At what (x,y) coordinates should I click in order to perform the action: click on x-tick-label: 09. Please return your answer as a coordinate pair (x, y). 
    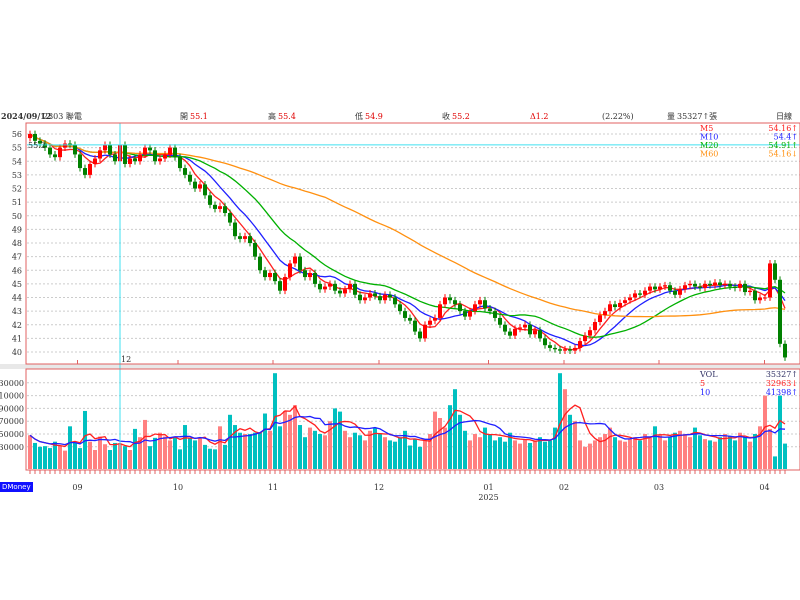
    Looking at the image, I should click on (77, 487).